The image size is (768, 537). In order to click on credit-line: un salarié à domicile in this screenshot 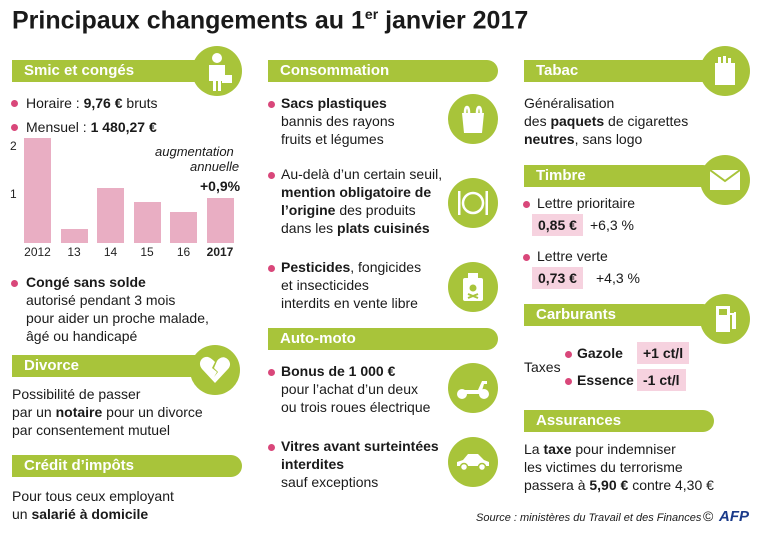, I will do `click(80, 514)`.